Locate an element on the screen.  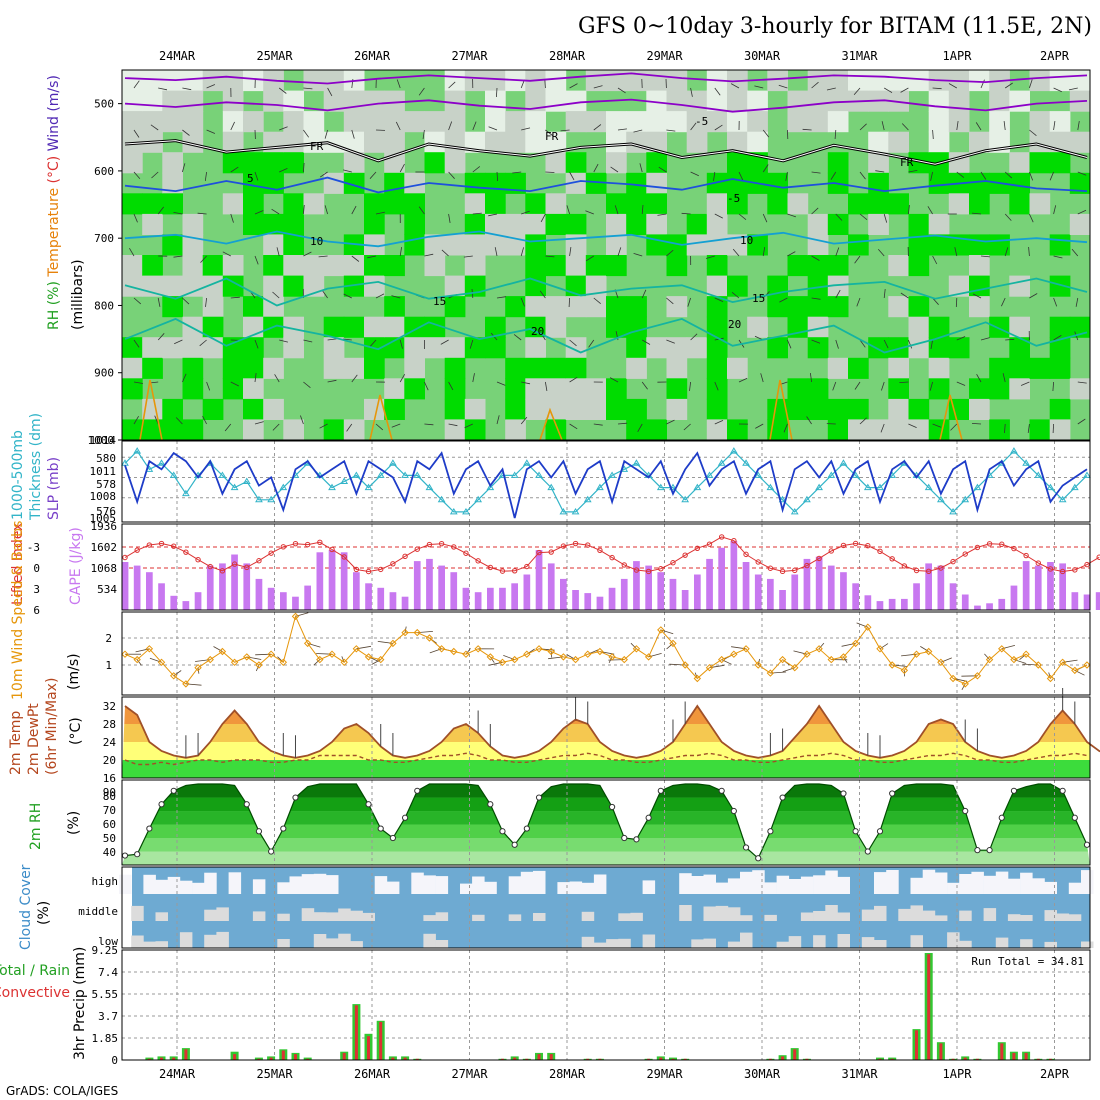
thickness-tick: 578 is located at coordinates (106, 484).